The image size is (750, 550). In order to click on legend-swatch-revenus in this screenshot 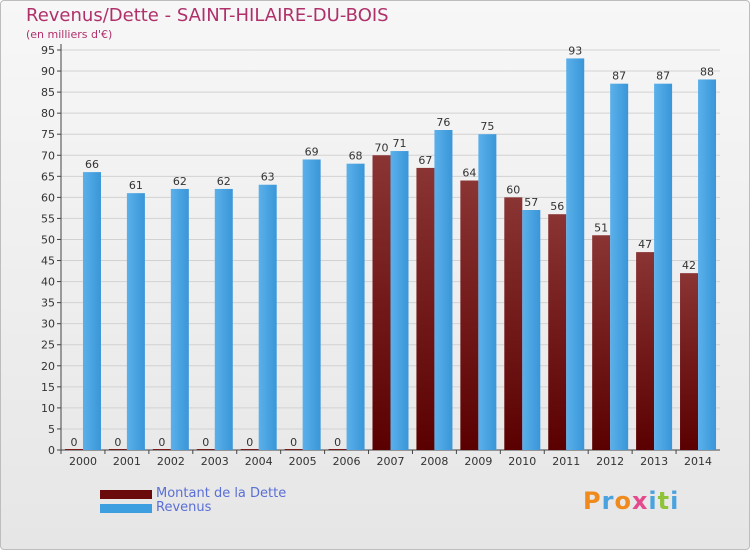, I will do `click(126, 508)`.